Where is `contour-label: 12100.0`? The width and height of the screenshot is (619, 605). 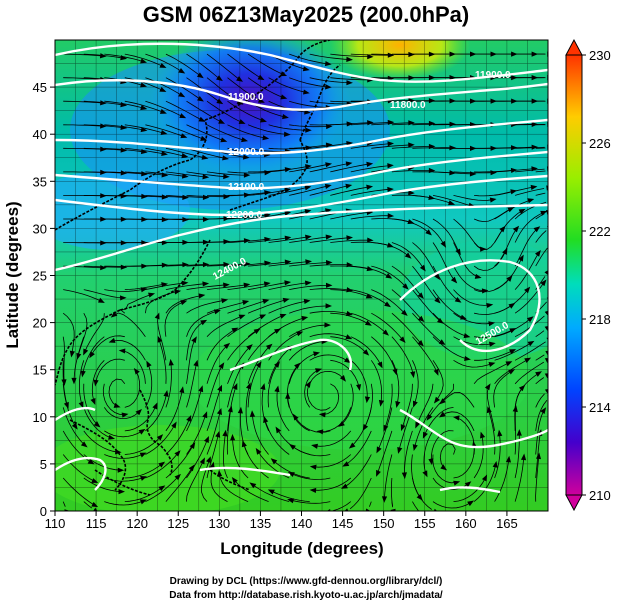 contour-label: 12100.0 is located at coordinates (246, 187).